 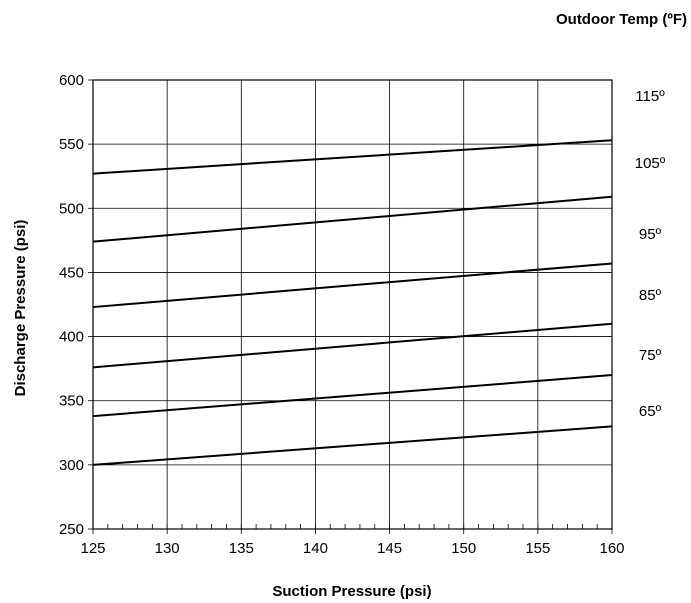 What do you see at coordinates (650, 96) in the screenshot?
I see `series-label: 115º` at bounding box center [650, 96].